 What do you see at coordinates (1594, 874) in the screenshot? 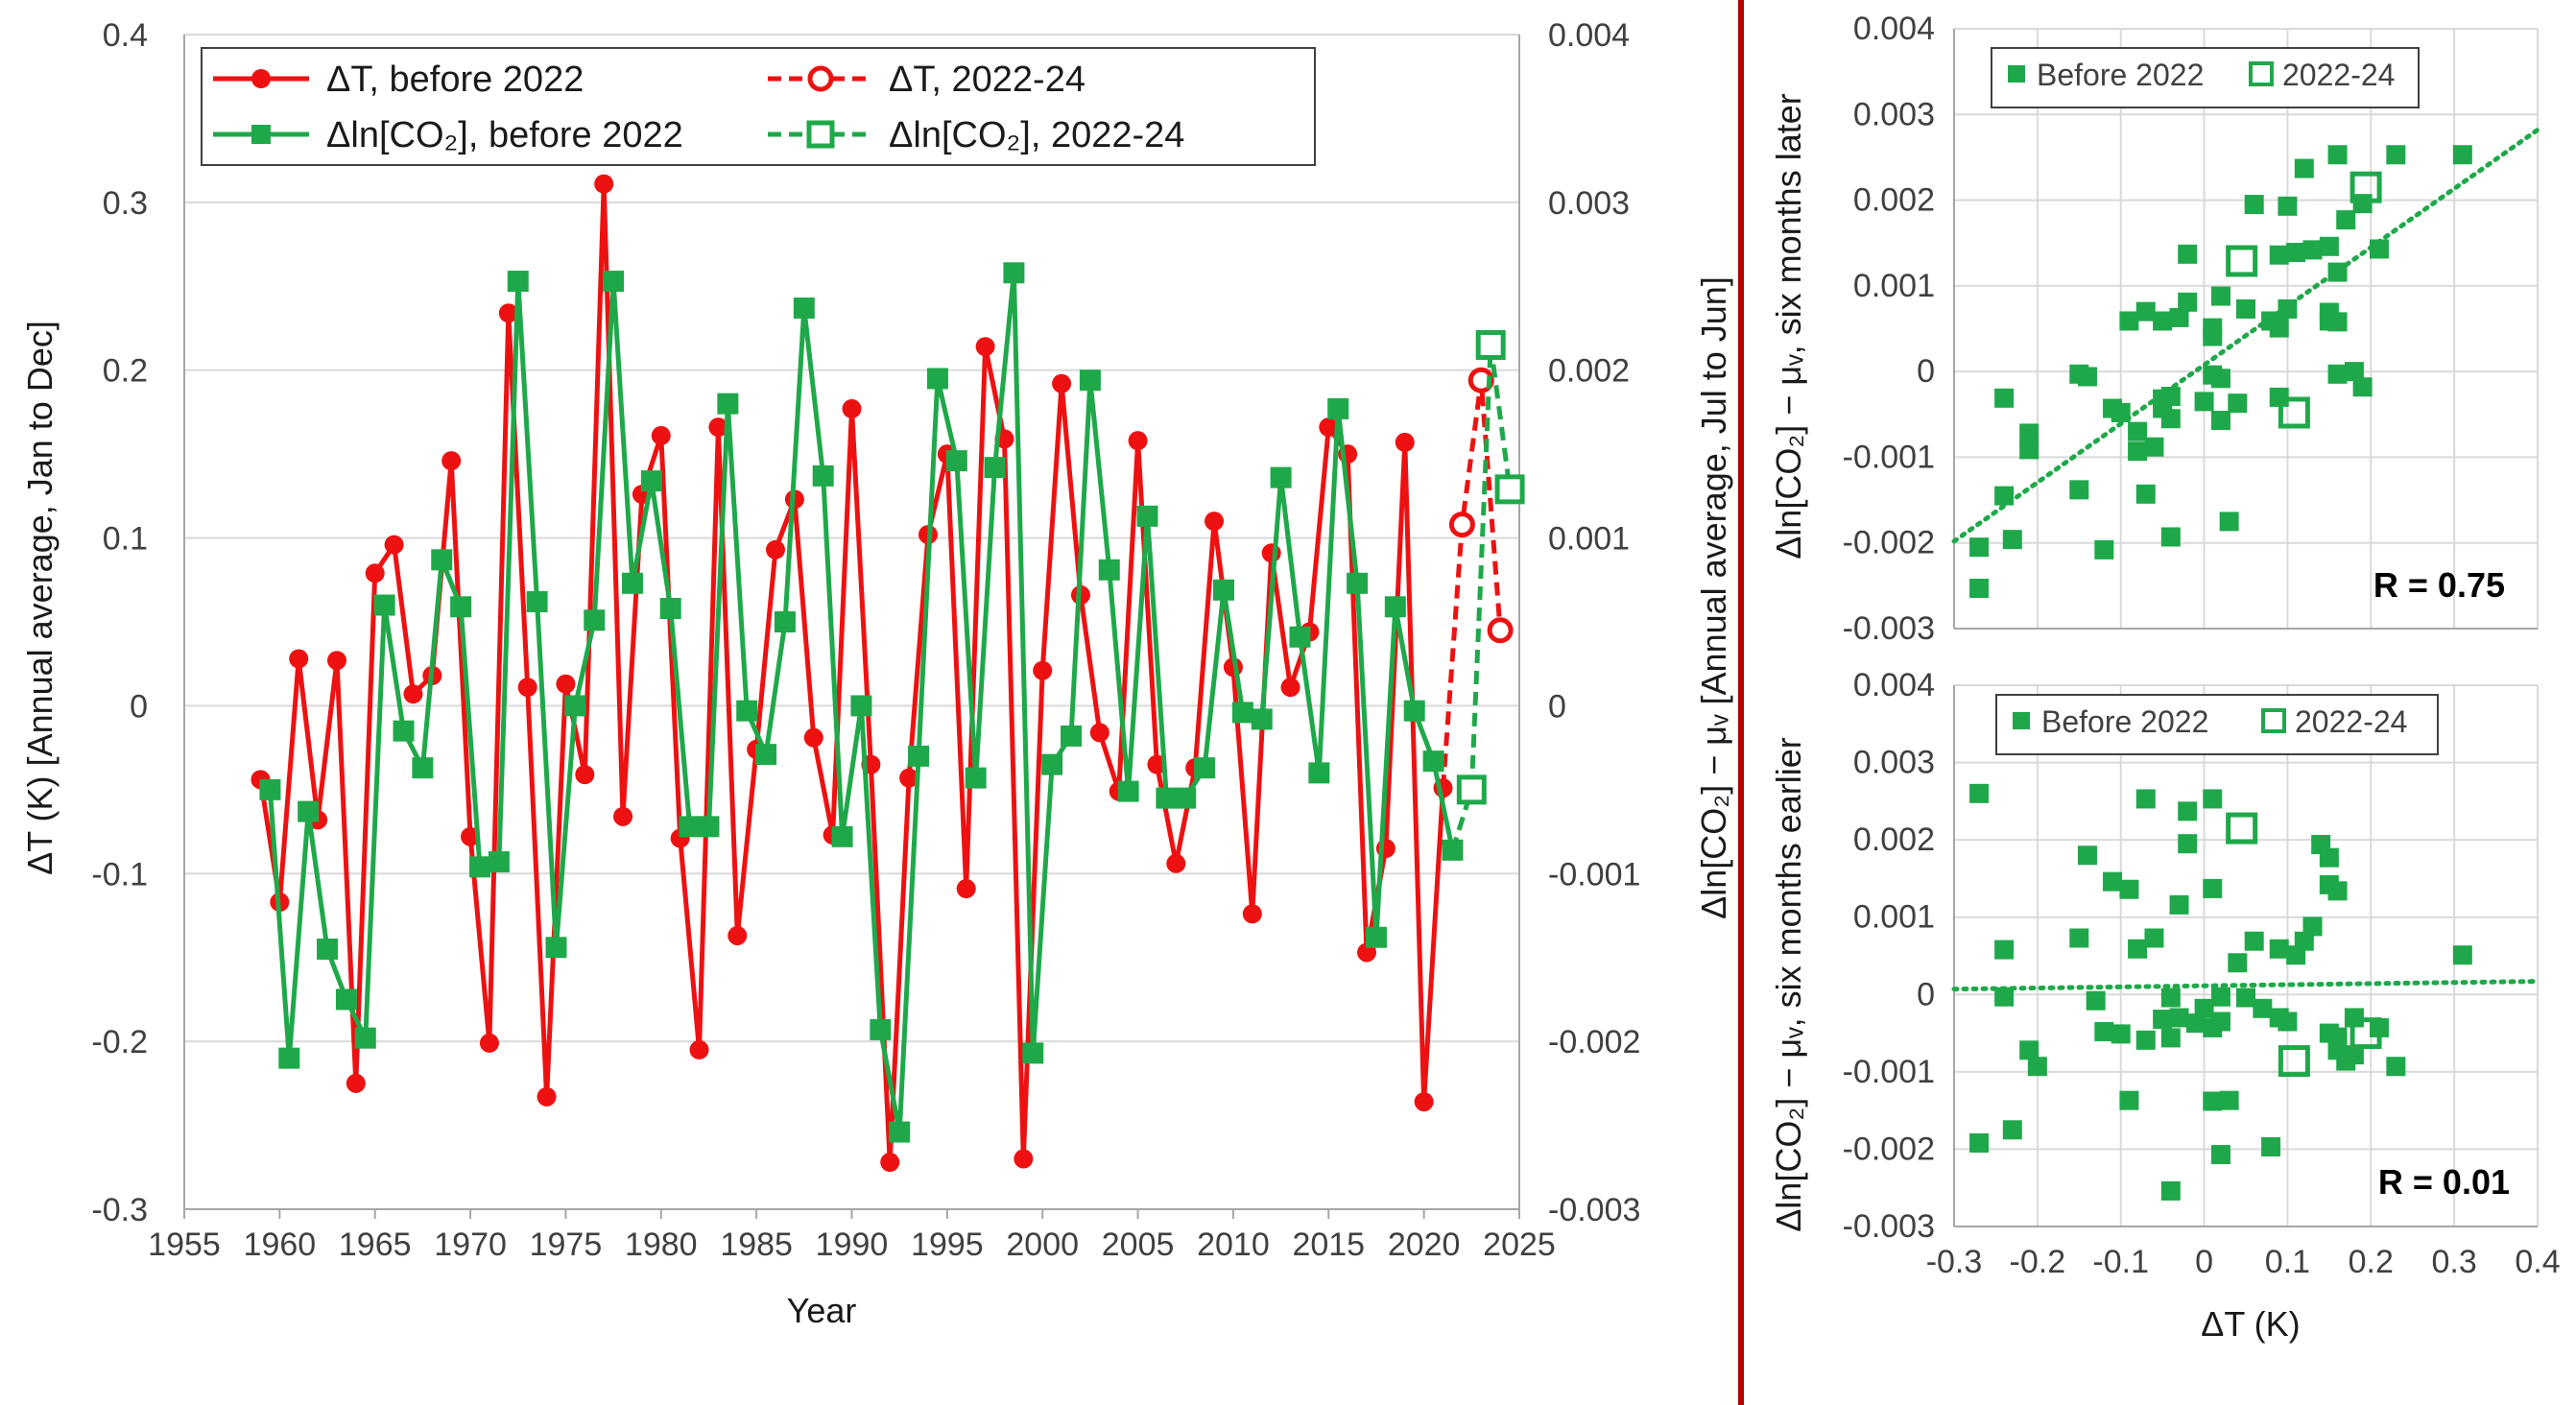
I see `right-y-tick-label: -0.001` at bounding box center [1594, 874].